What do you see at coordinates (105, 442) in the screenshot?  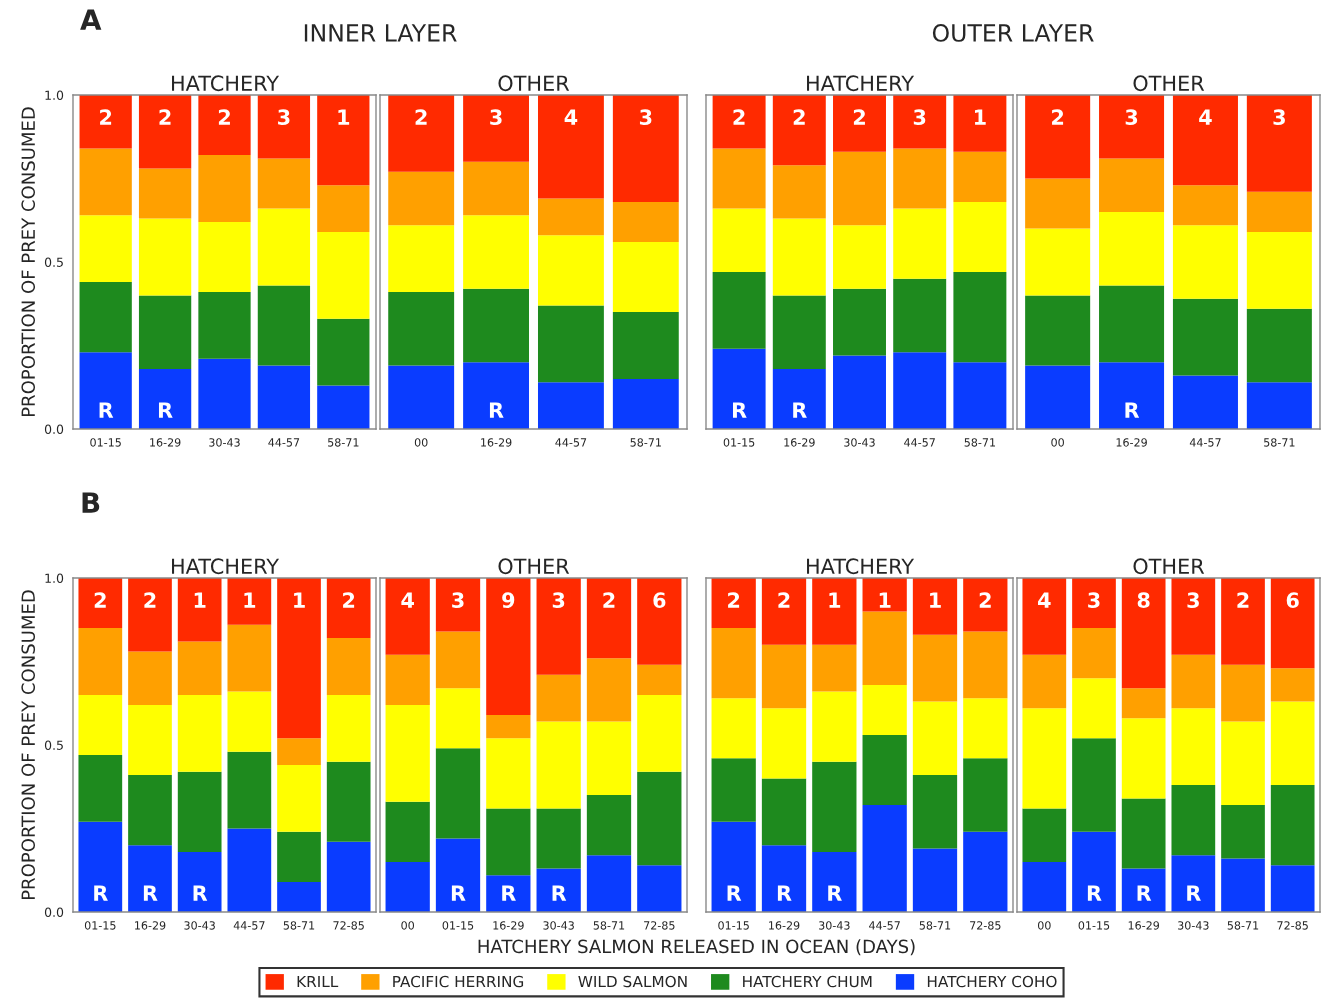 I see `x-tick-label: 01-15` at bounding box center [105, 442].